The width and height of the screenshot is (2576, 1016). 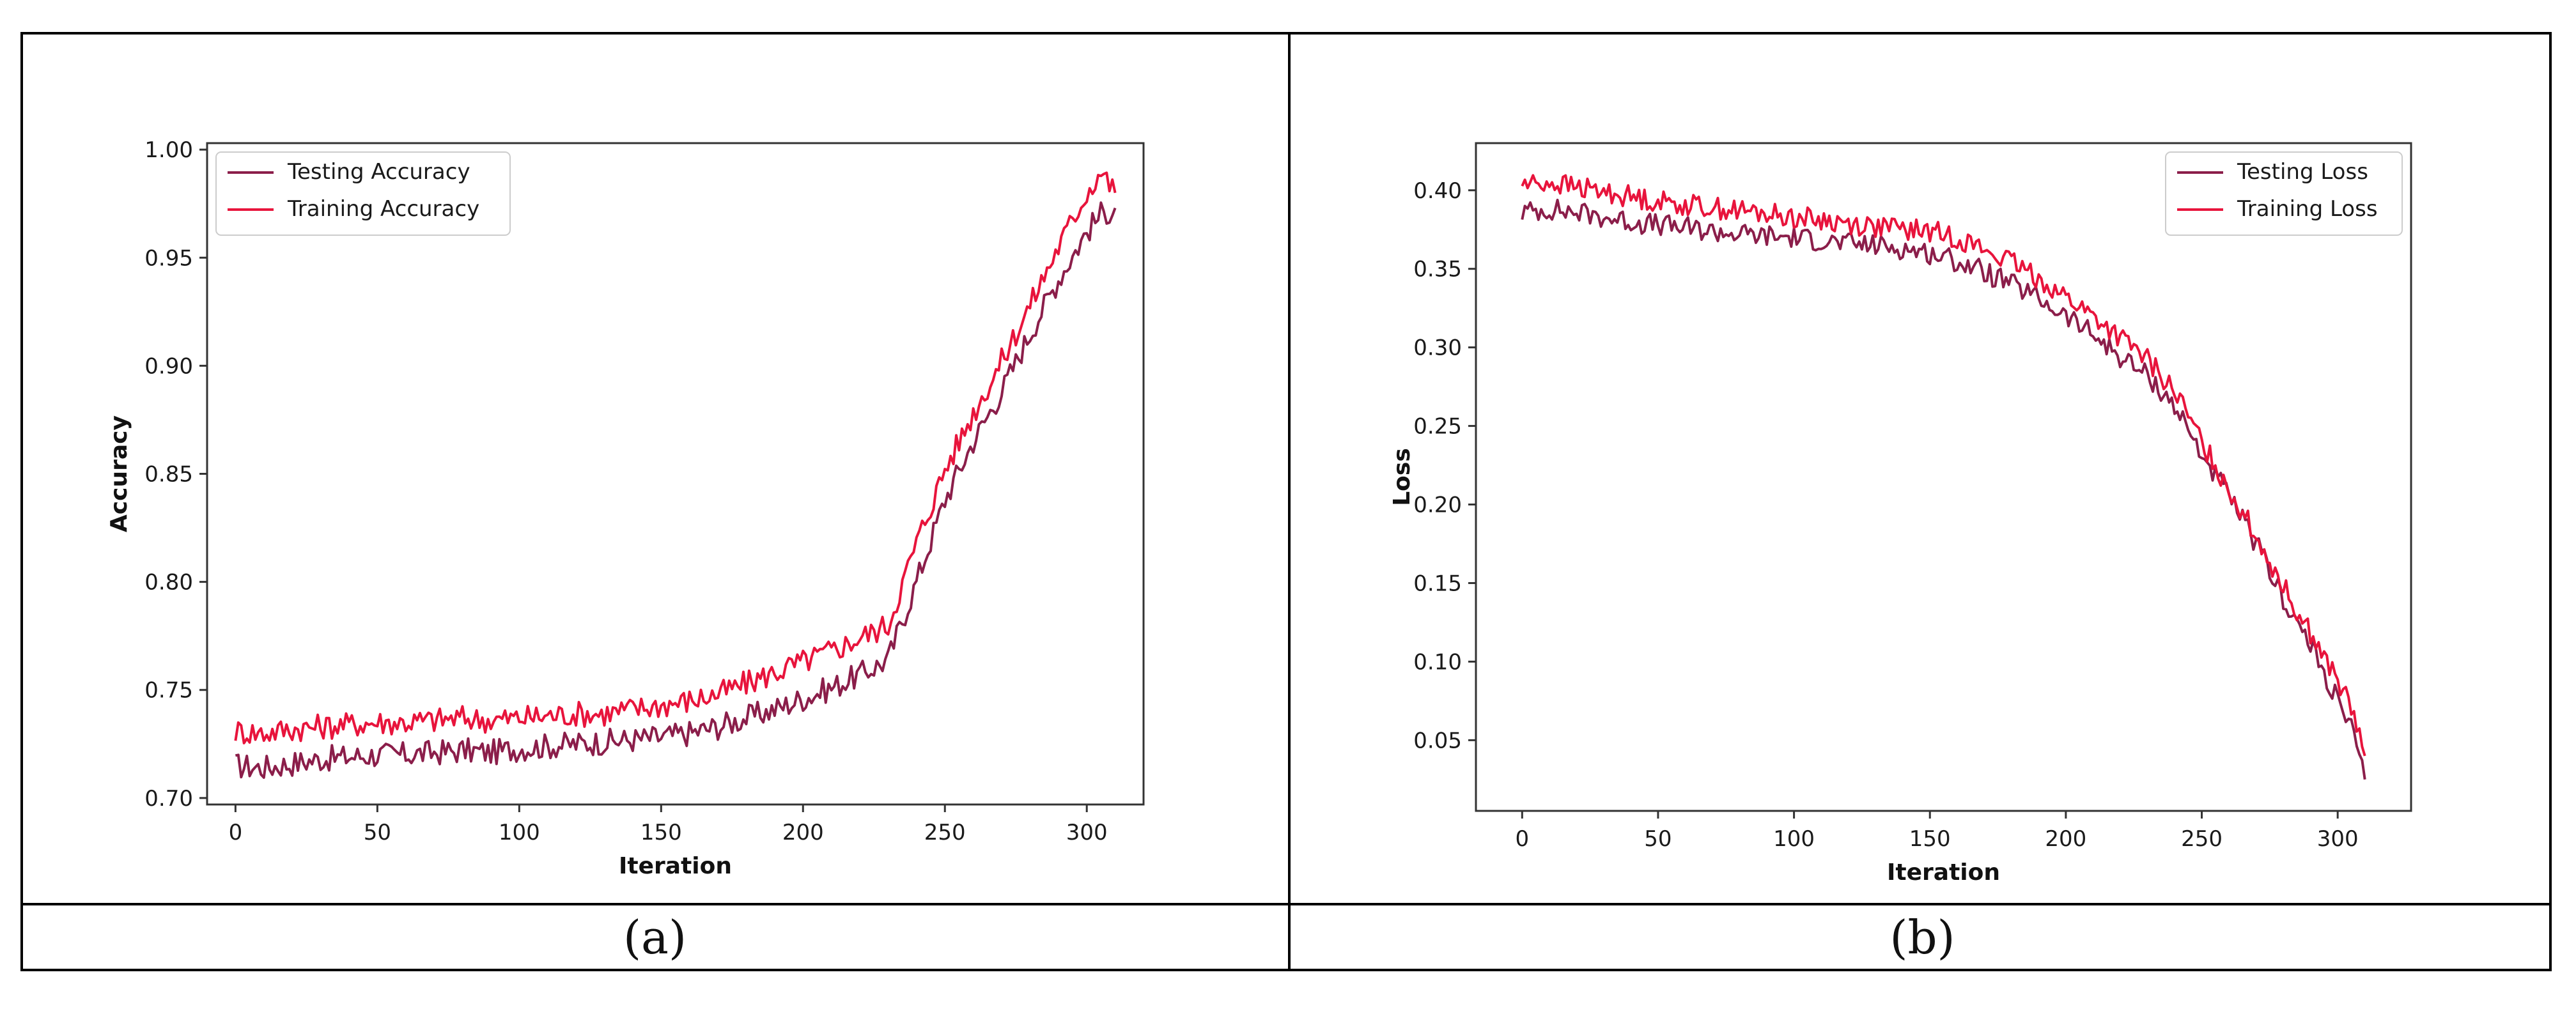 What do you see at coordinates (1438, 348) in the screenshot?
I see `y-tick-label: 0.30` at bounding box center [1438, 348].